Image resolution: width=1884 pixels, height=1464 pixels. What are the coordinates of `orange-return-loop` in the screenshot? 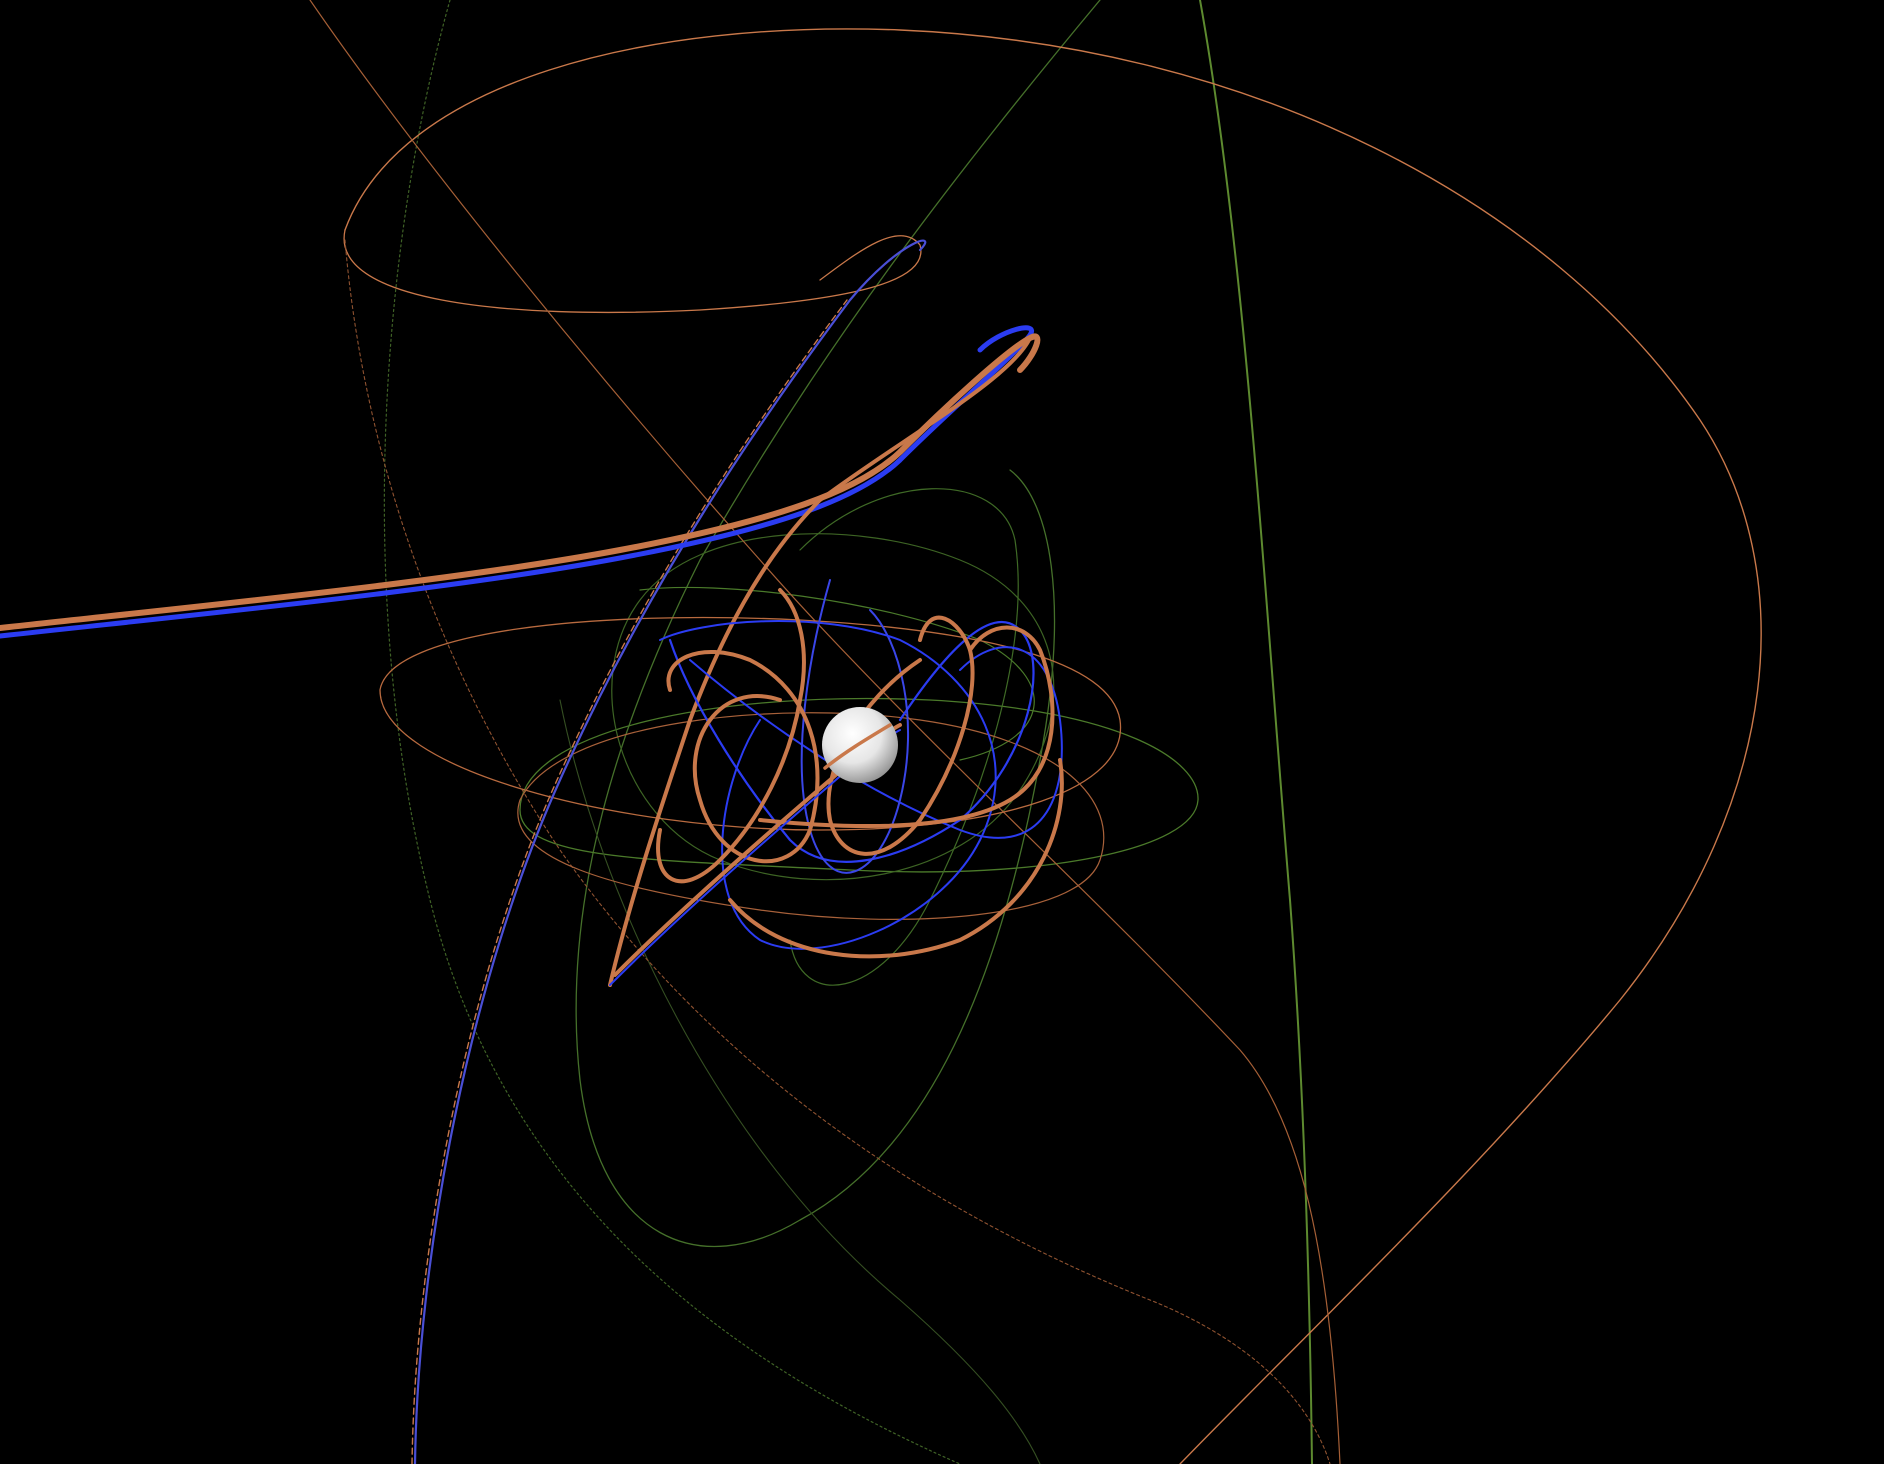 It's located at (820, 661).